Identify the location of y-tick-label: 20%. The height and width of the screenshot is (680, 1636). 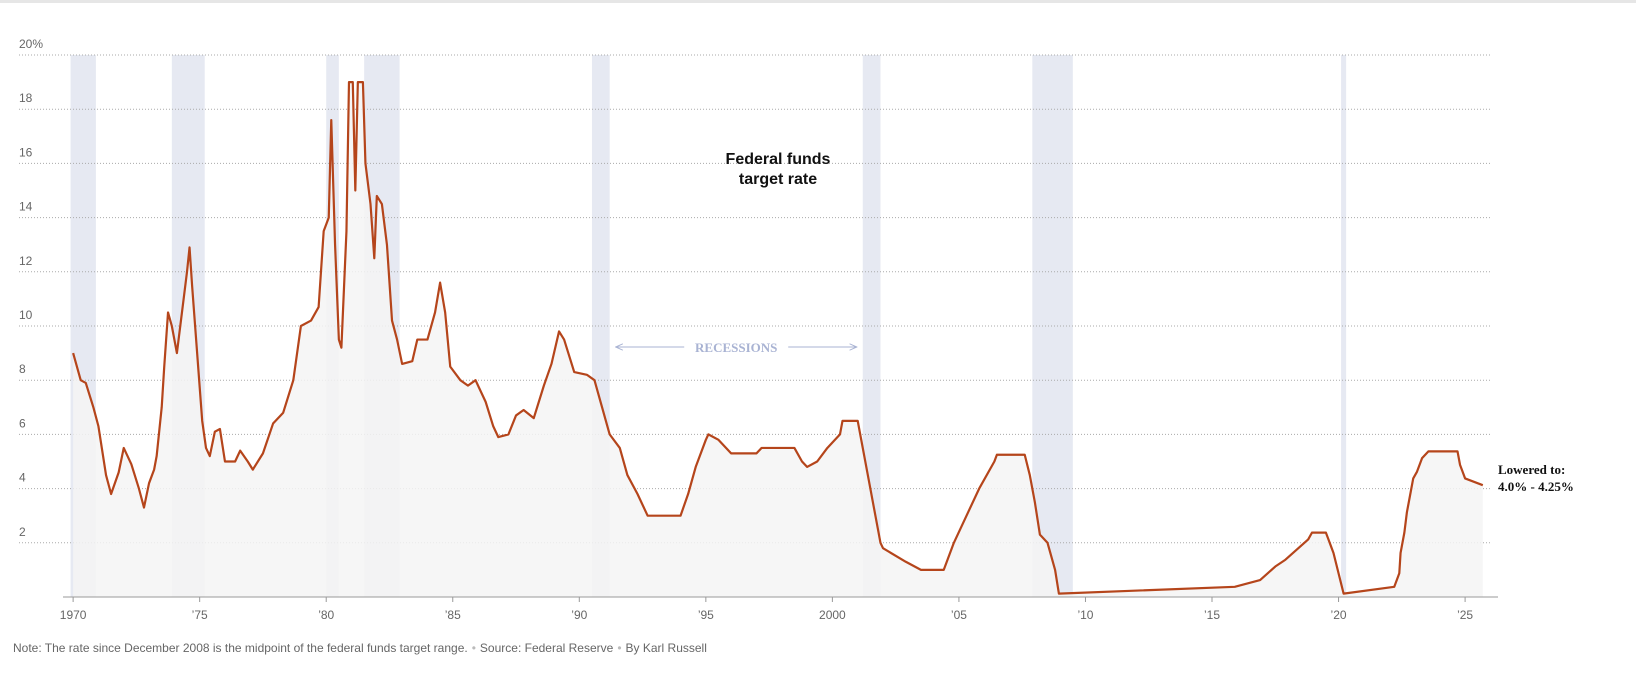
(31, 44).